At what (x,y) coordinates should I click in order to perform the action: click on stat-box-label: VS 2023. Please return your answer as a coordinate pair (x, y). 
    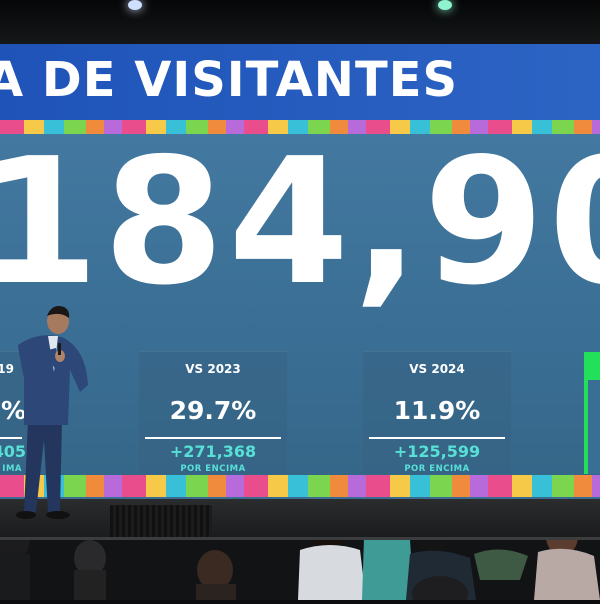
    Looking at the image, I should click on (213, 369).